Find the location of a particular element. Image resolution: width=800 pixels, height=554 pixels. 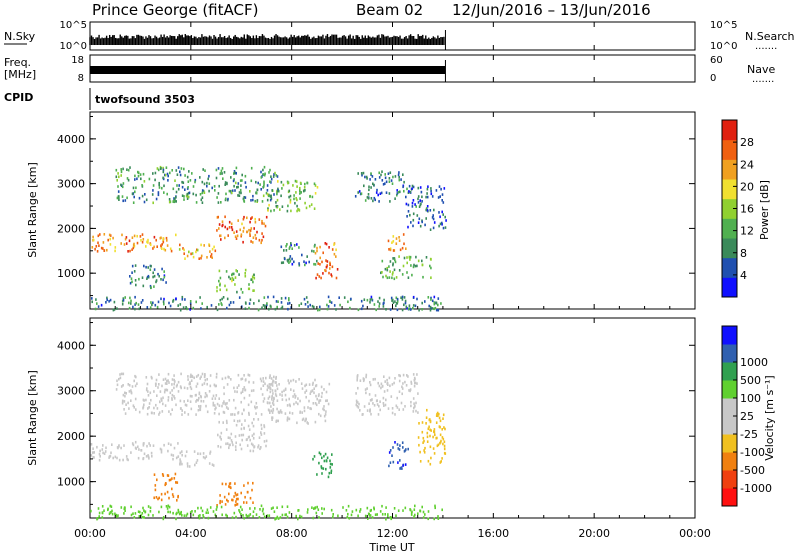

velocity-ylabel: Slant Range [km] is located at coordinates (32, 418).